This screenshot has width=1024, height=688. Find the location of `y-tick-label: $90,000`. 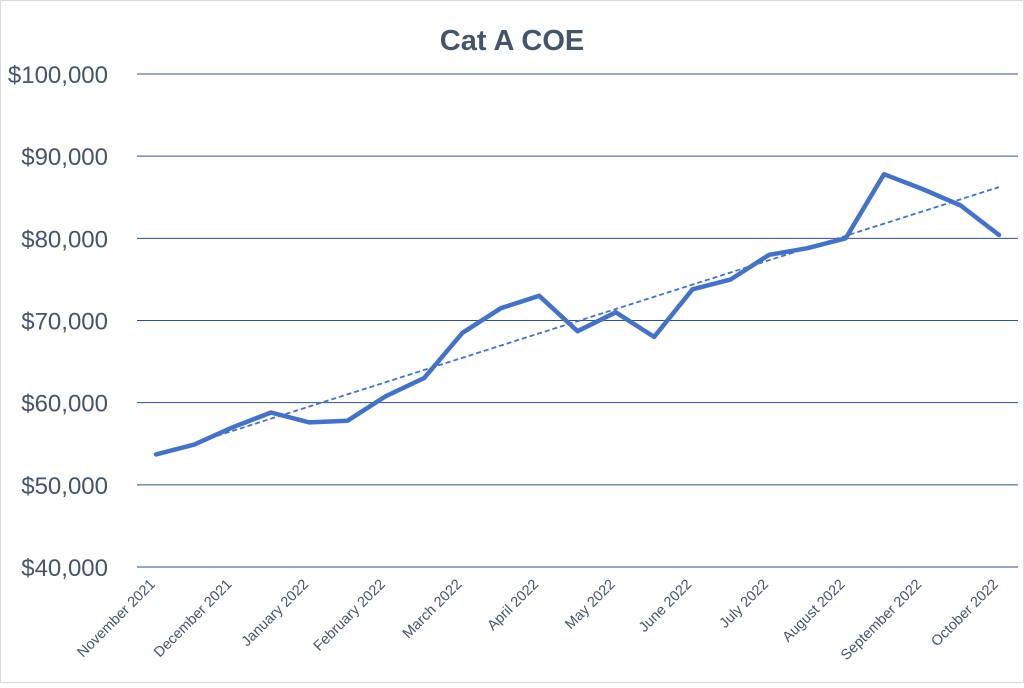

y-tick-label: $90,000 is located at coordinates (64, 157).